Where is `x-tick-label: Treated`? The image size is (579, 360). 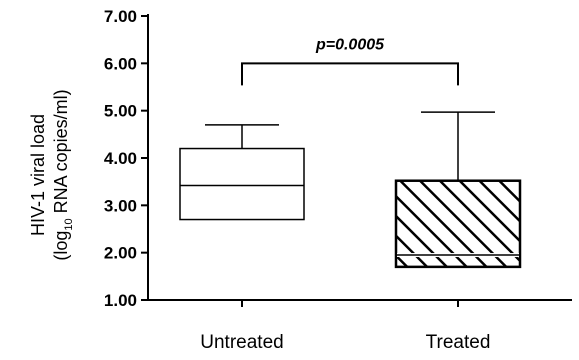
x-tick-label: Treated is located at coordinates (458, 342).